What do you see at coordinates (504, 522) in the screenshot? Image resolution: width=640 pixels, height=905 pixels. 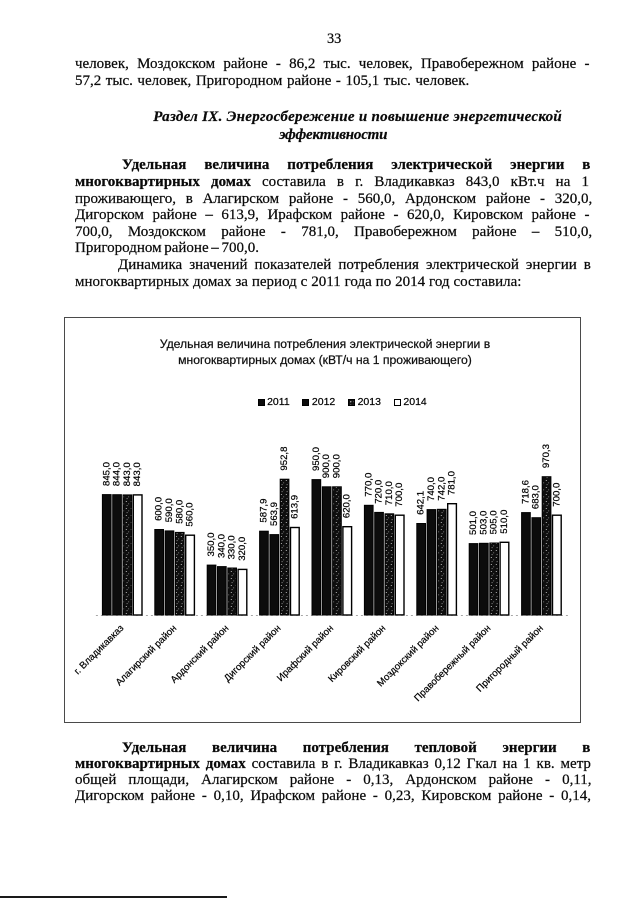 I see `svg-text: 510,0` at bounding box center [504, 522].